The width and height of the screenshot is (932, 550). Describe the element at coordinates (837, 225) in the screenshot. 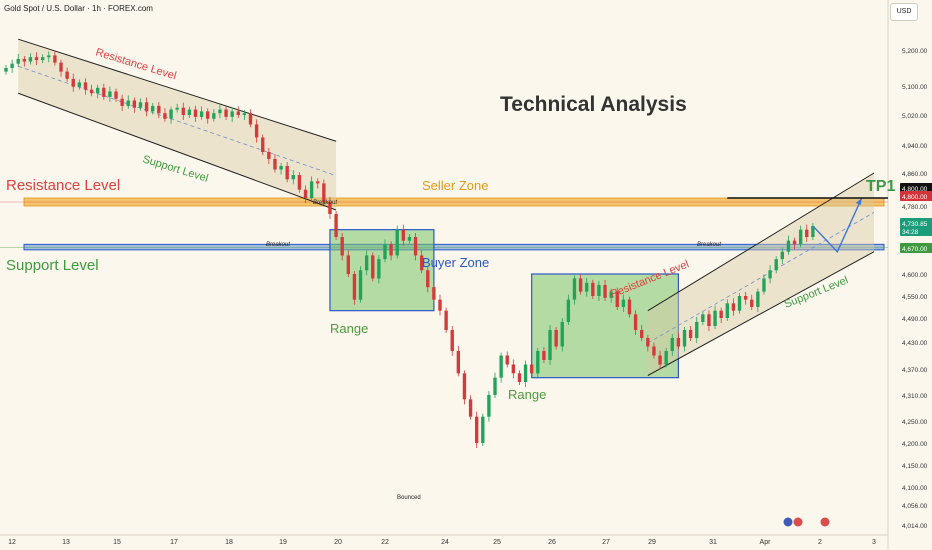

I see `projection-path` at that location.